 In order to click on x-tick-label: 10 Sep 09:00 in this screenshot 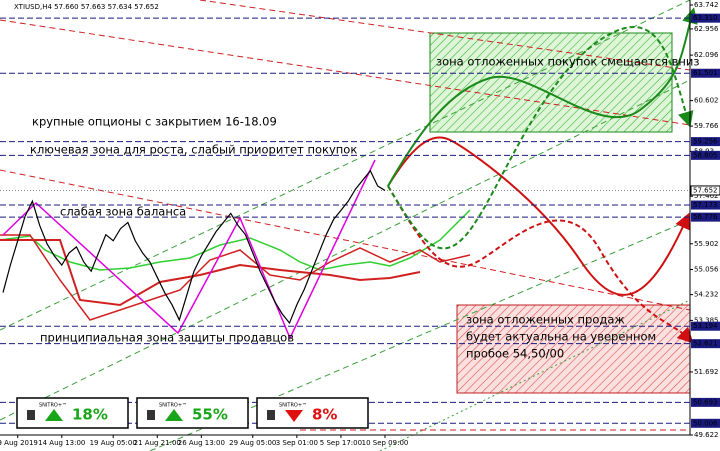, I will do `click(385, 443)`.